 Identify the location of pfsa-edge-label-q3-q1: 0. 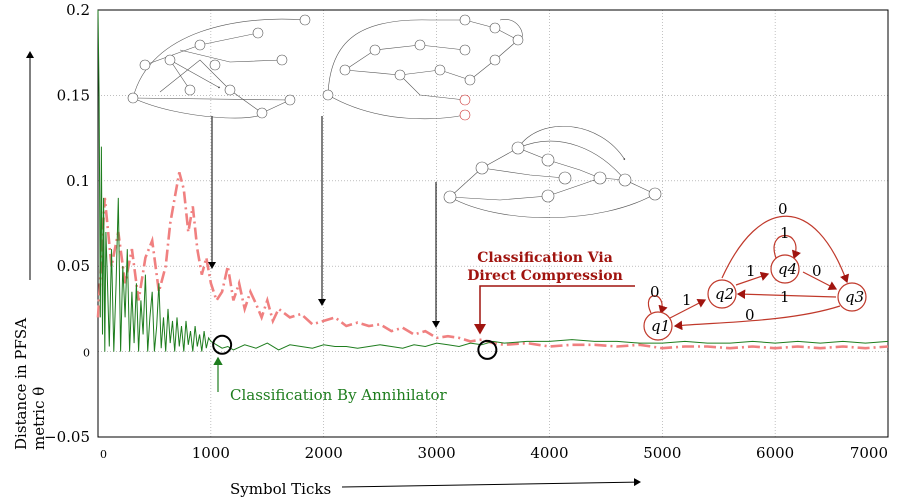
(750, 315).